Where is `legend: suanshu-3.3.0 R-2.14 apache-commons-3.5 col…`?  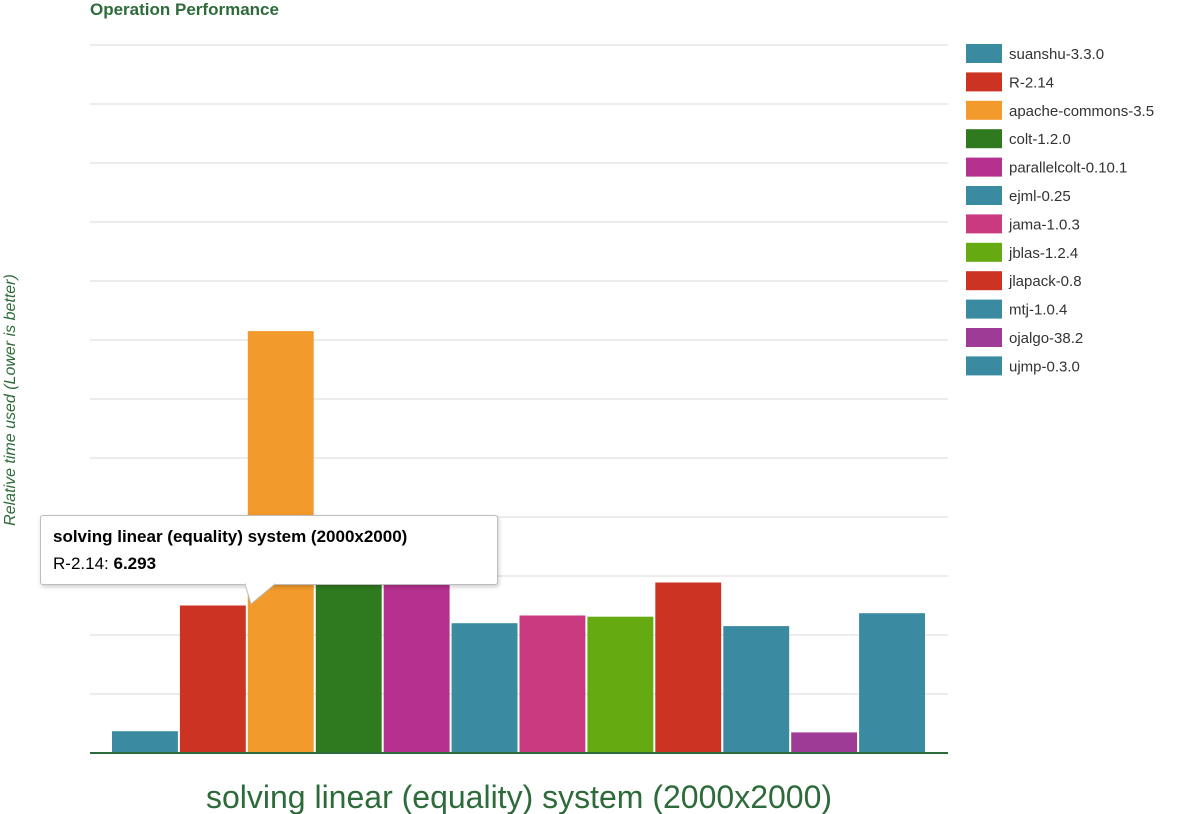
legend: suanshu-3.3.0 R-2.14 apache-commons-3.5 col… is located at coordinates (1060, 210).